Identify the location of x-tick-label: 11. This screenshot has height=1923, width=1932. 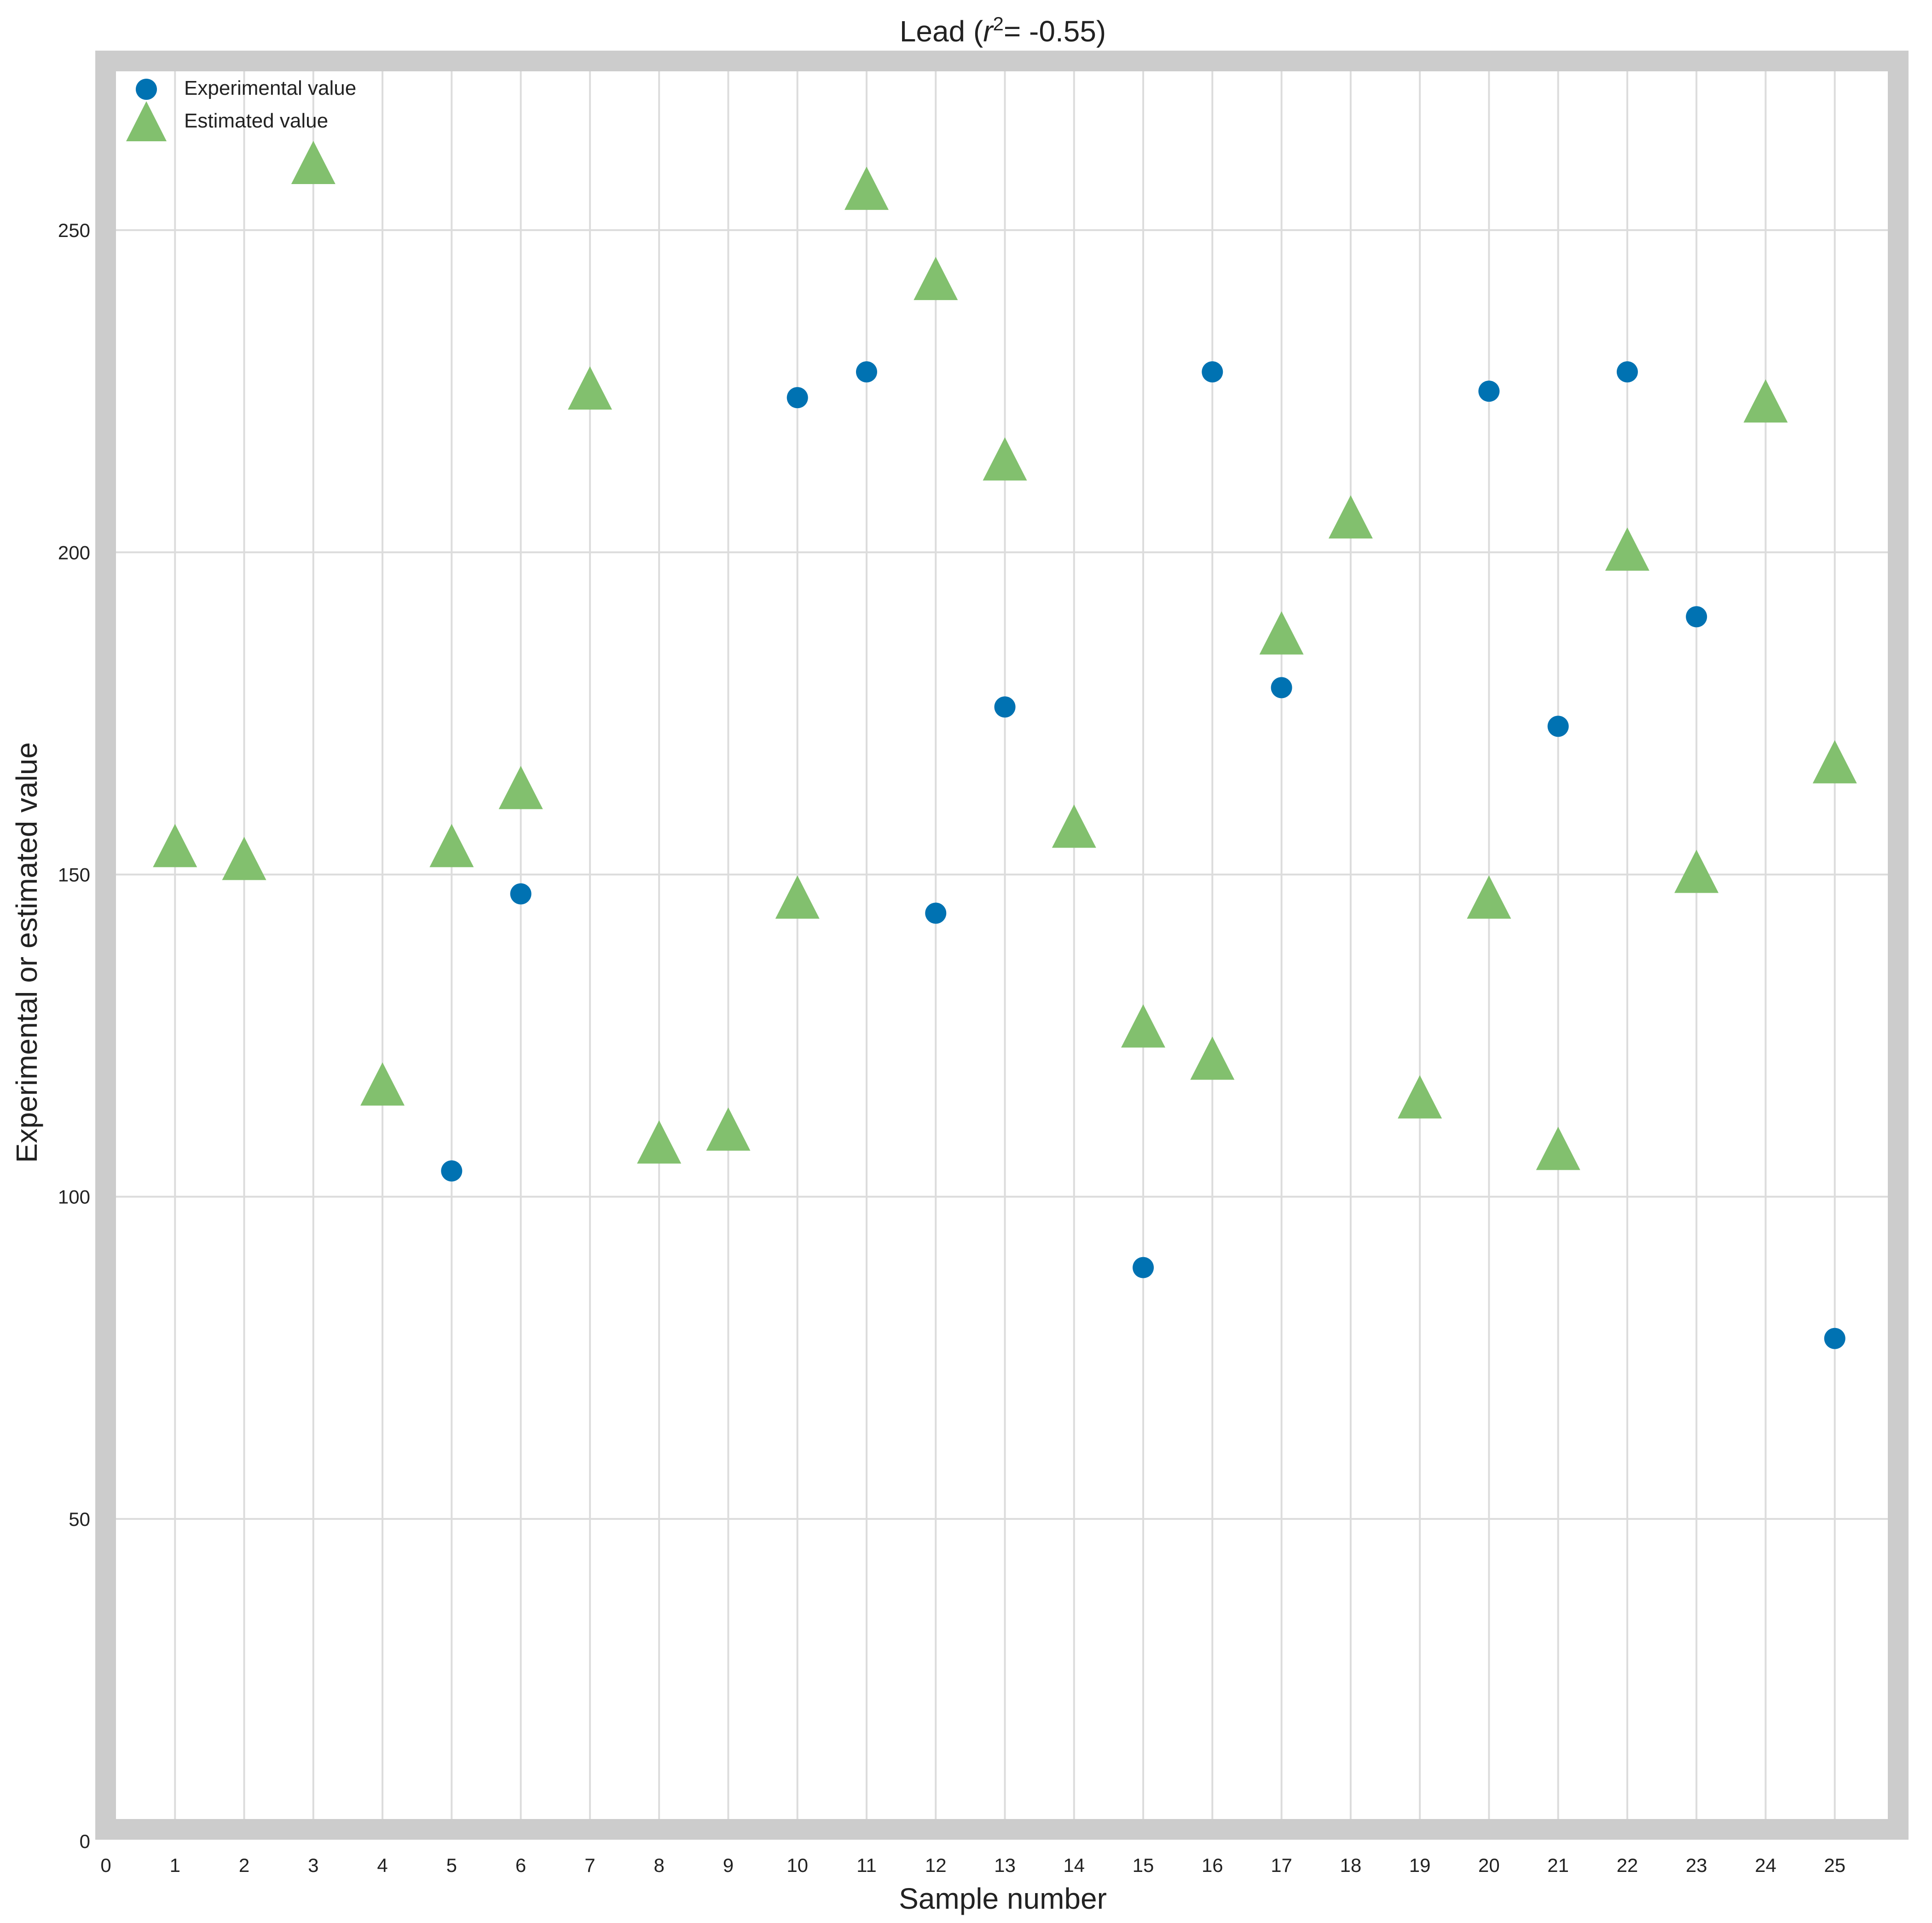
(867, 1865).